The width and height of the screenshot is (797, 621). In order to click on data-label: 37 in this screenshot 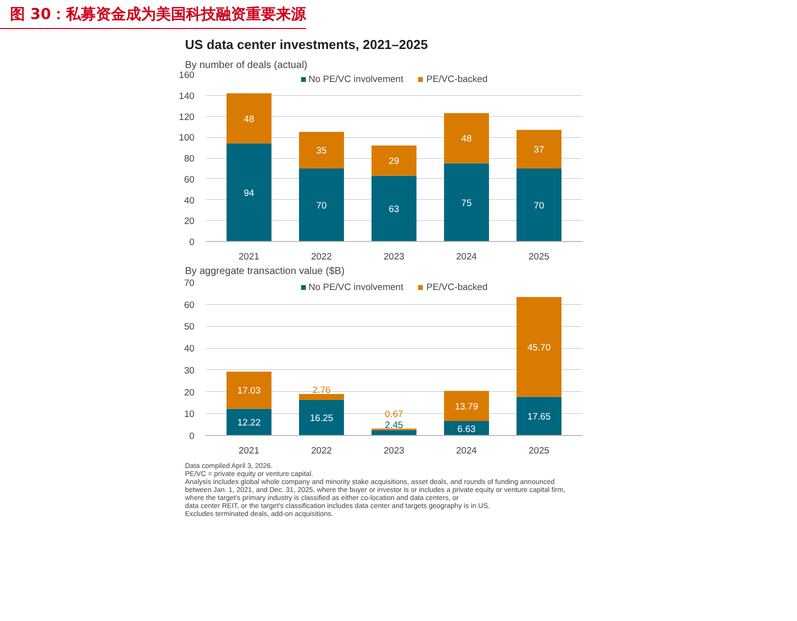, I will do `click(539, 149)`.